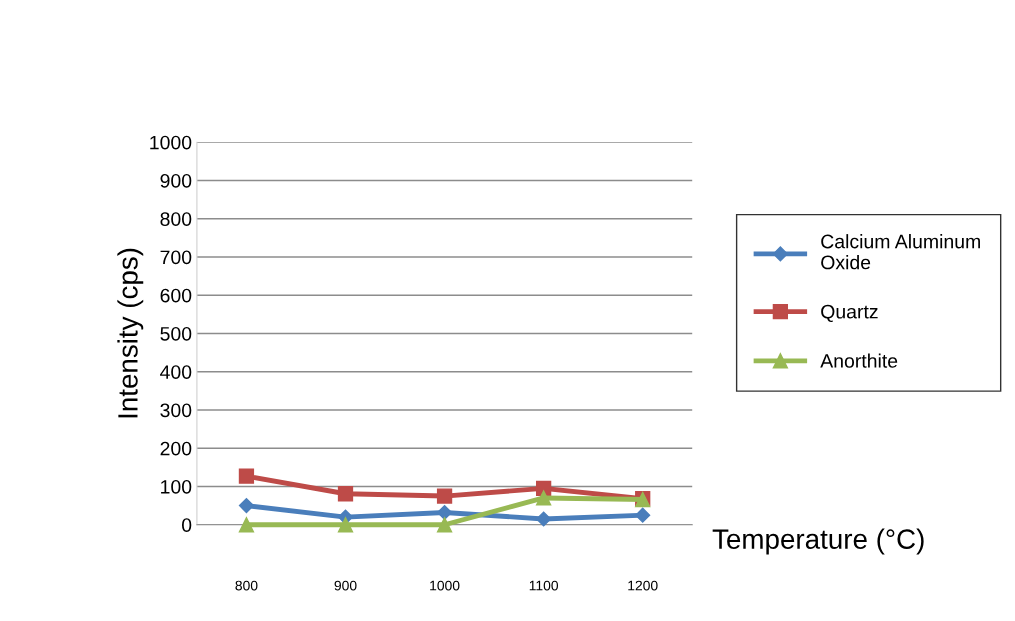  I want to click on y-tick-label: 500, so click(176, 333).